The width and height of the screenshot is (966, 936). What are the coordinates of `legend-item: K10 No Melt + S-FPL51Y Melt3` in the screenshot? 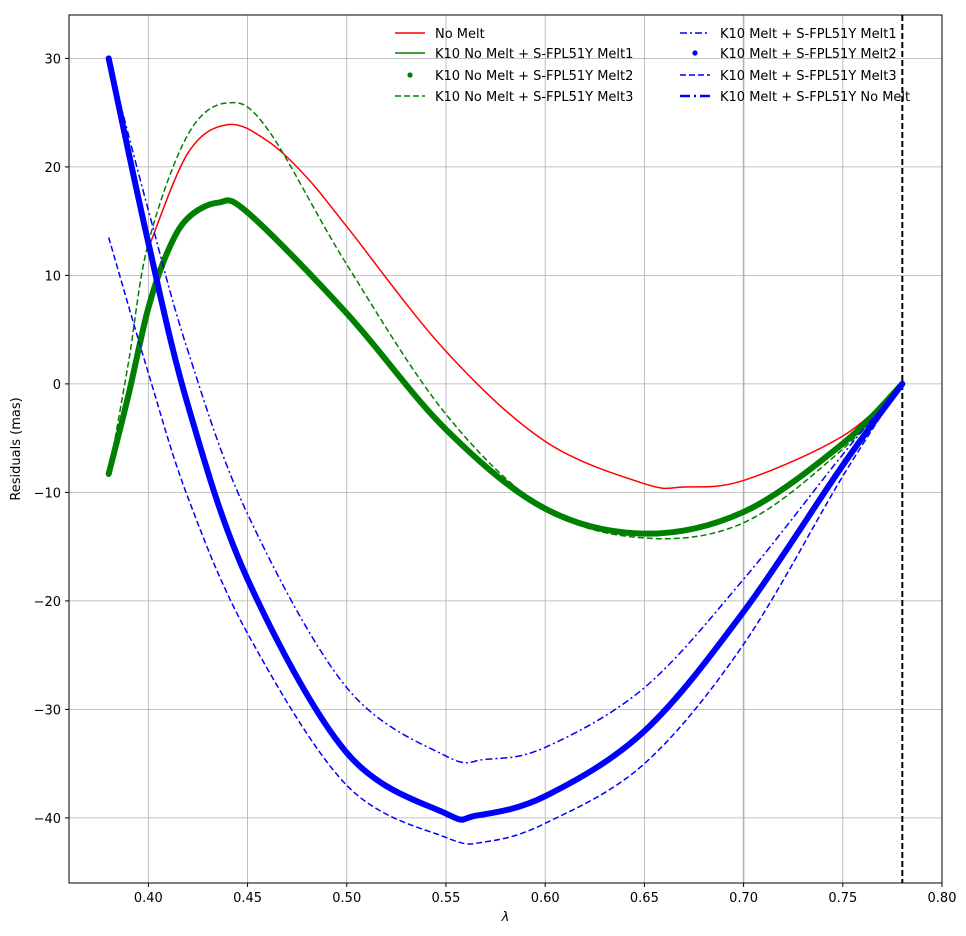 It's located at (514, 97).